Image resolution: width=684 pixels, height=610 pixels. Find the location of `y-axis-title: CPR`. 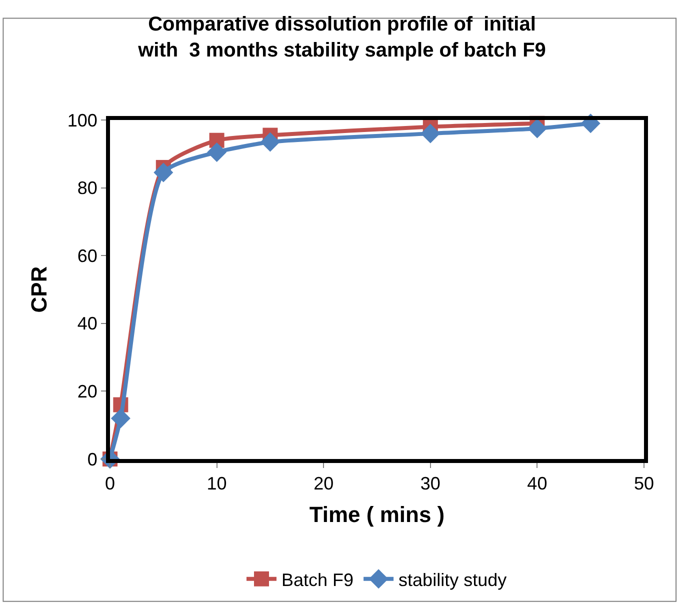

y-axis-title: CPR is located at coordinates (39, 289).